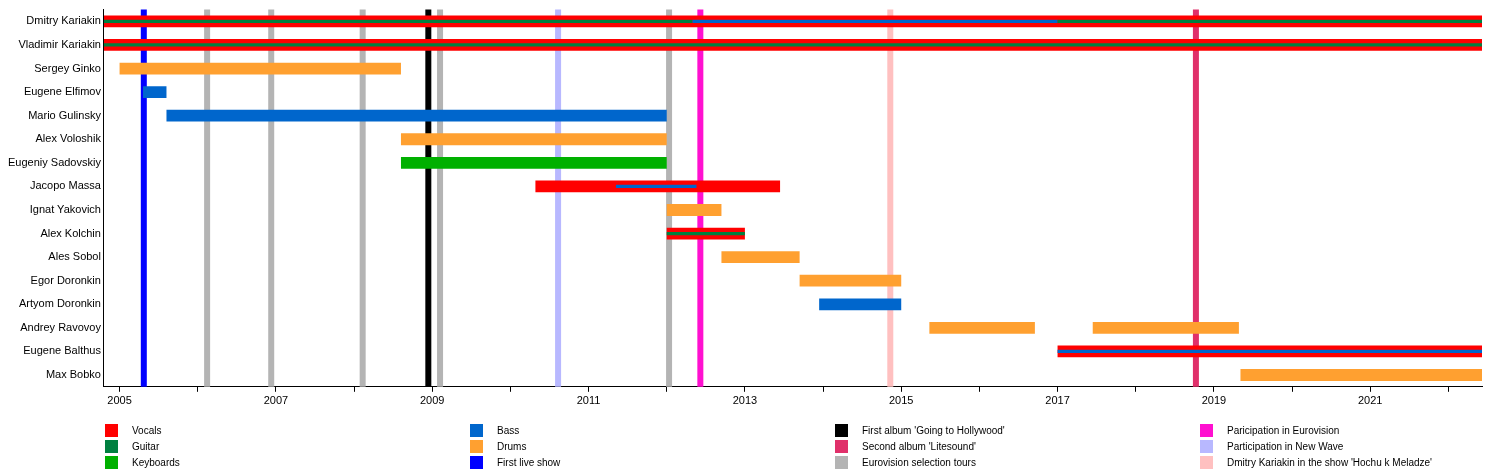  What do you see at coordinates (73, 374) in the screenshot?
I see `y-tick-label: Max Bobko` at bounding box center [73, 374].